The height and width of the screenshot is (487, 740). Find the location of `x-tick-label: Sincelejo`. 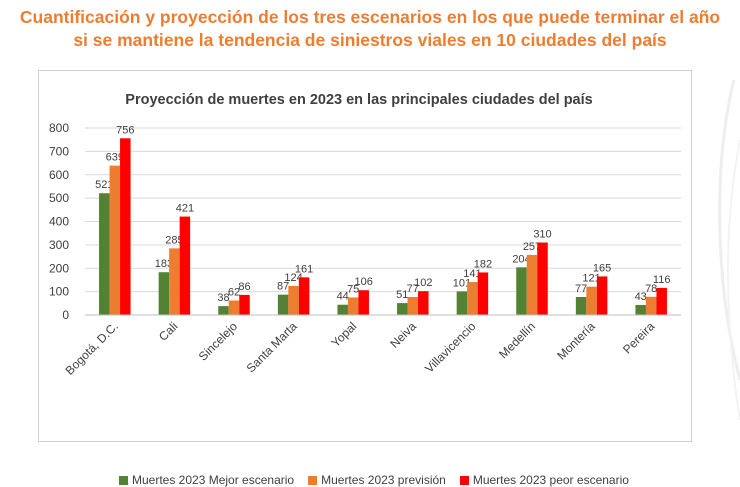

x-tick-label: Sincelejo is located at coordinates (218, 341).